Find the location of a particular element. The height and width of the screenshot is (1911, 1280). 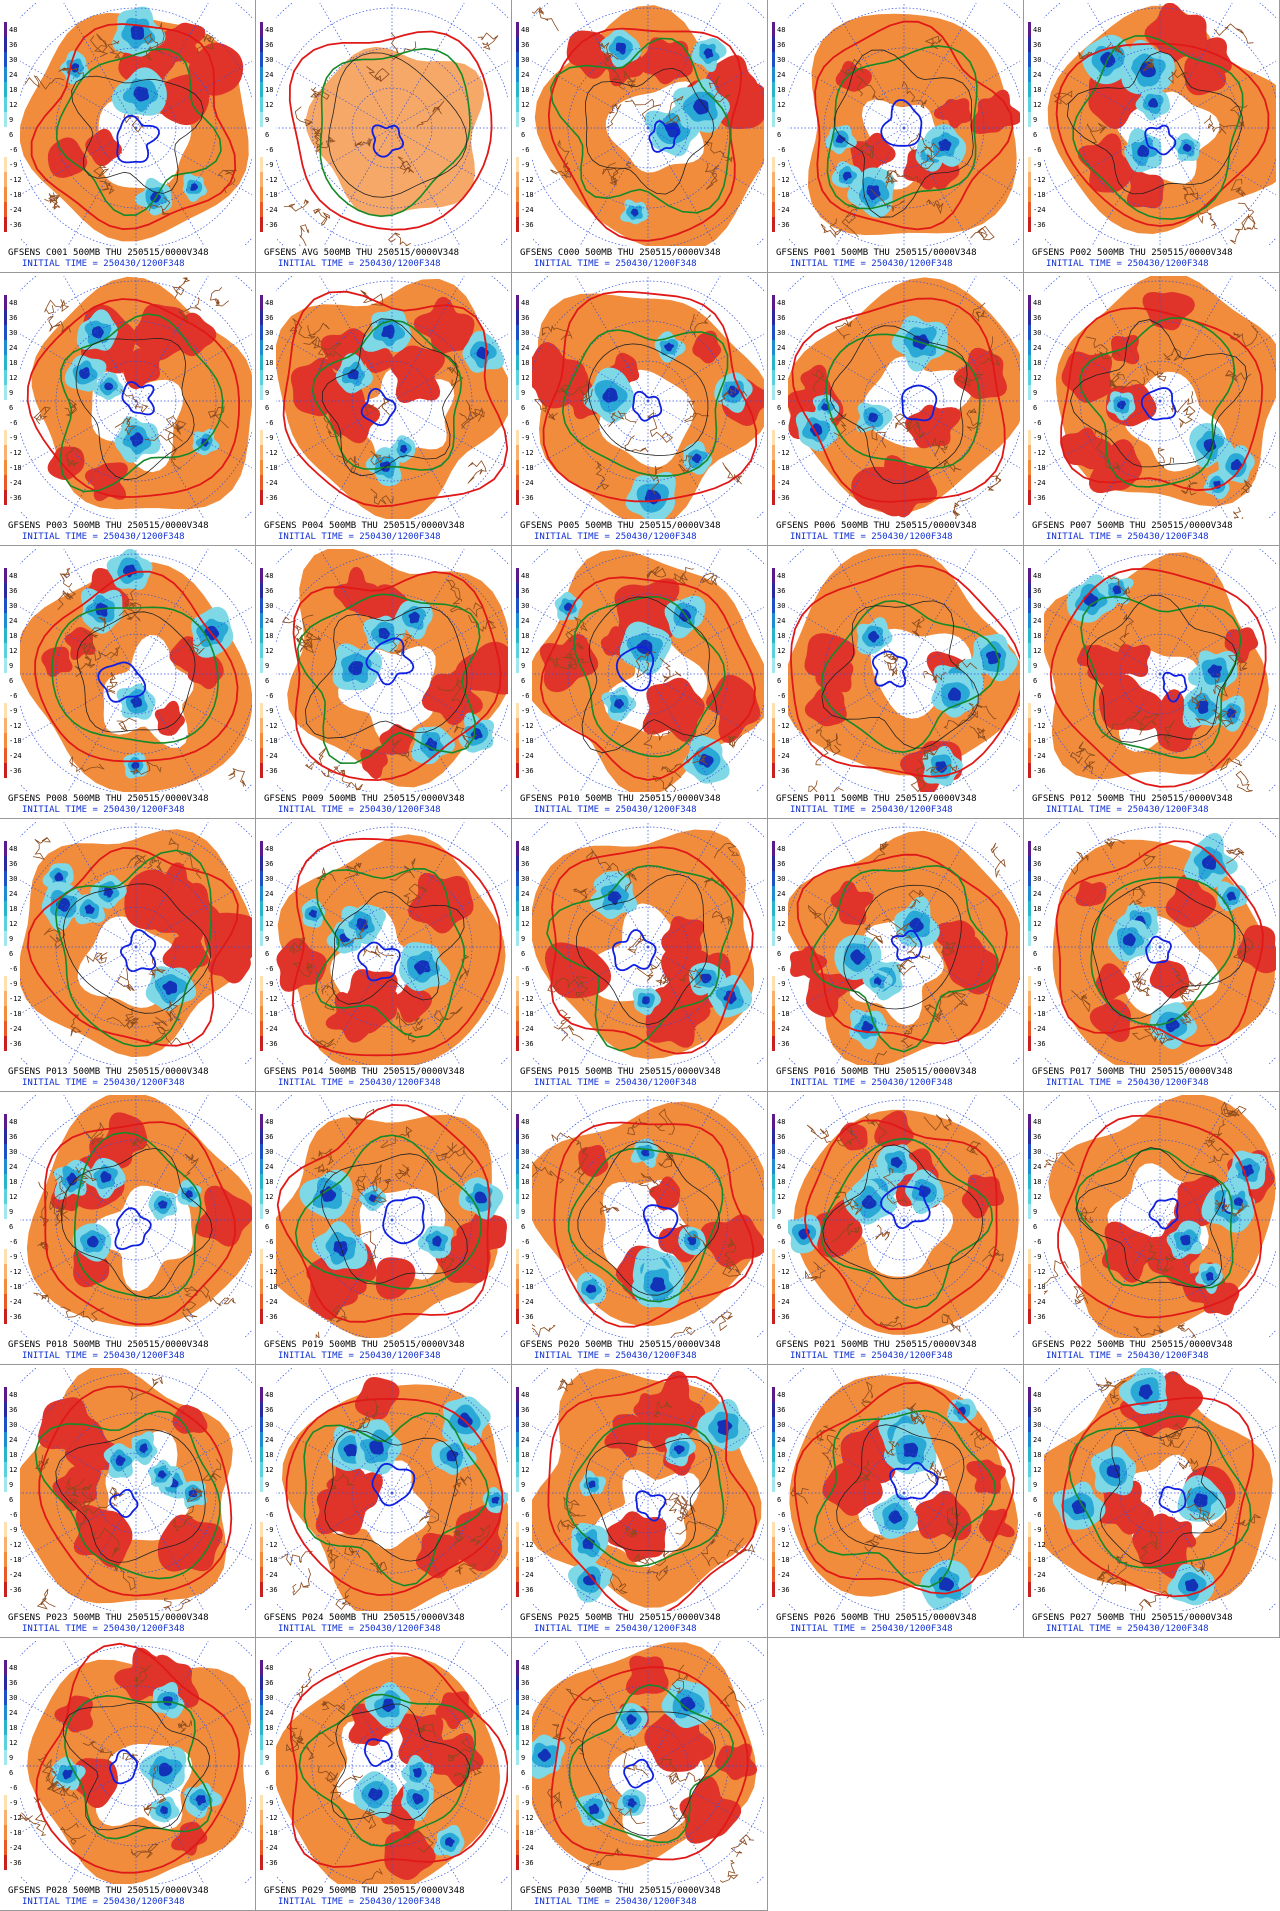

anomaly-positive is located at coordinates (395, 131).